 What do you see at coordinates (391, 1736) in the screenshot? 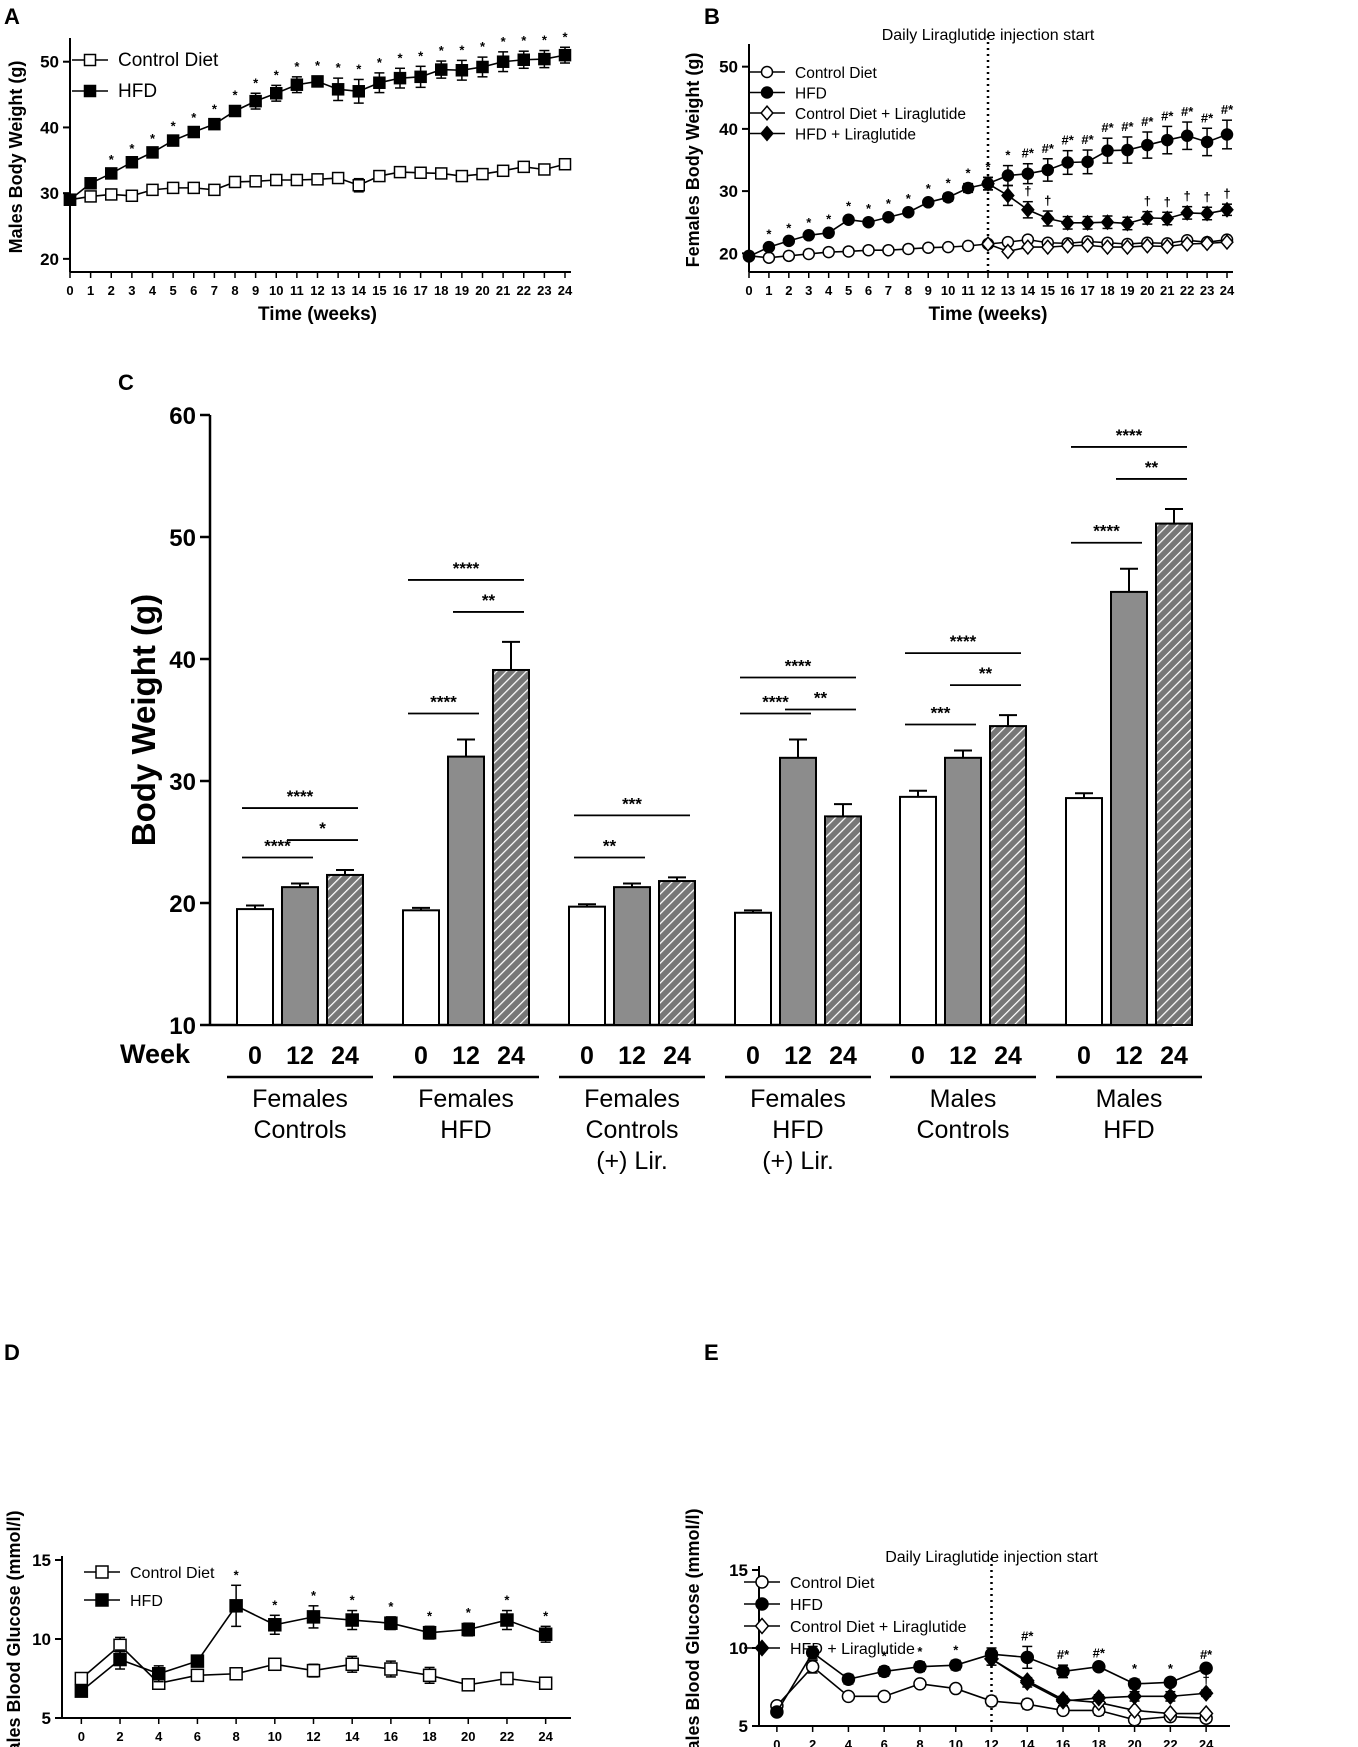
I see `x-tick-label: 16` at bounding box center [391, 1736].